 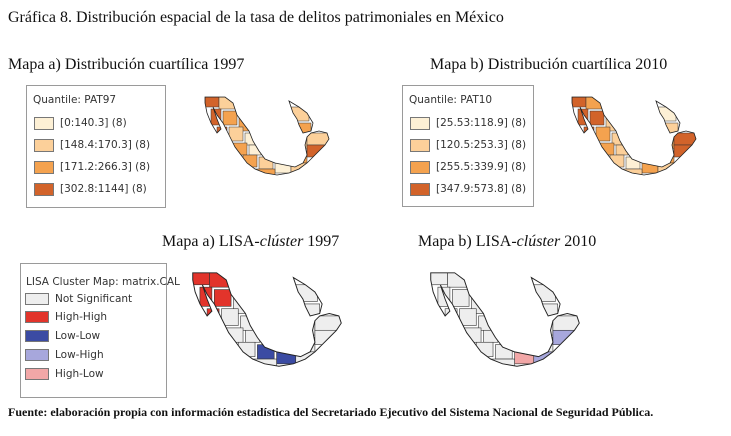 I want to click on legend-row: [302.8:1144] (8), so click(x=90, y=189).